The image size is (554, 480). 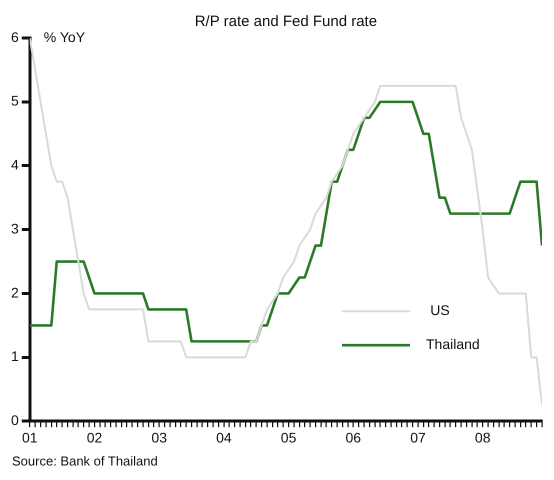 I want to click on x-tick-label: 02, so click(x=94, y=437).